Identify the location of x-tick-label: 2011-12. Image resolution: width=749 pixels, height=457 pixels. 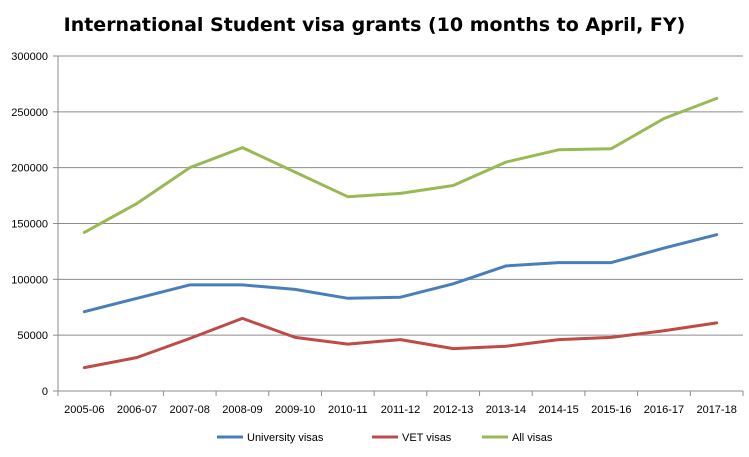
(401, 410).